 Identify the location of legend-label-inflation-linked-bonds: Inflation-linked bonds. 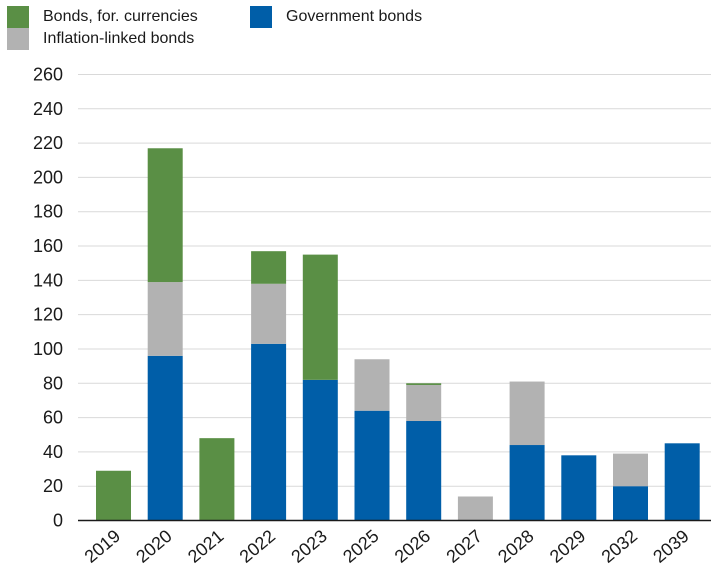
(119, 38).